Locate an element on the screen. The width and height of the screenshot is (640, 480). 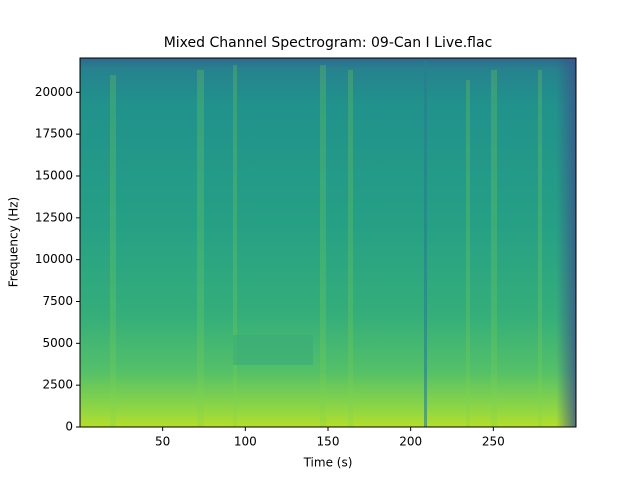
y-tick-label: 7500 is located at coordinates (57, 301).